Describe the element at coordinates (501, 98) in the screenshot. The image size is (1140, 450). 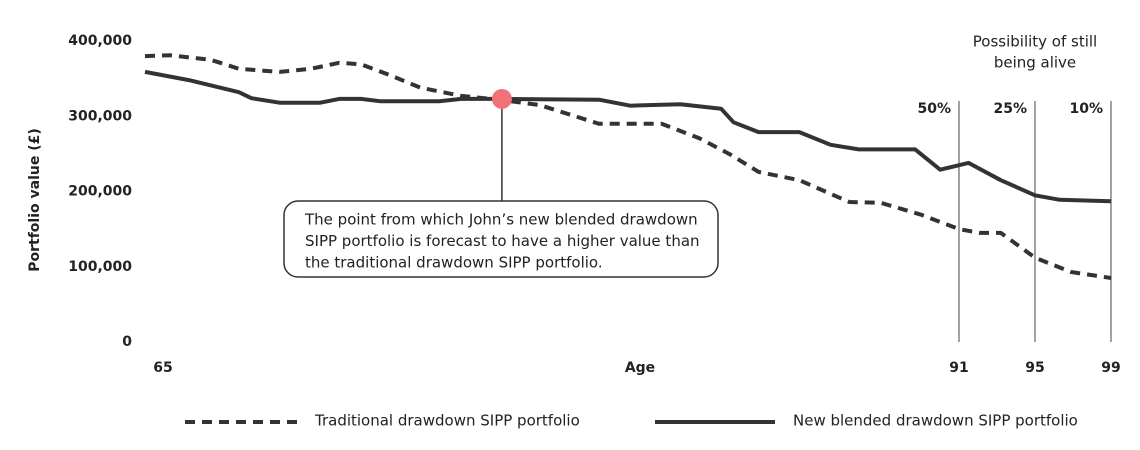
I see `crossover-point` at that location.